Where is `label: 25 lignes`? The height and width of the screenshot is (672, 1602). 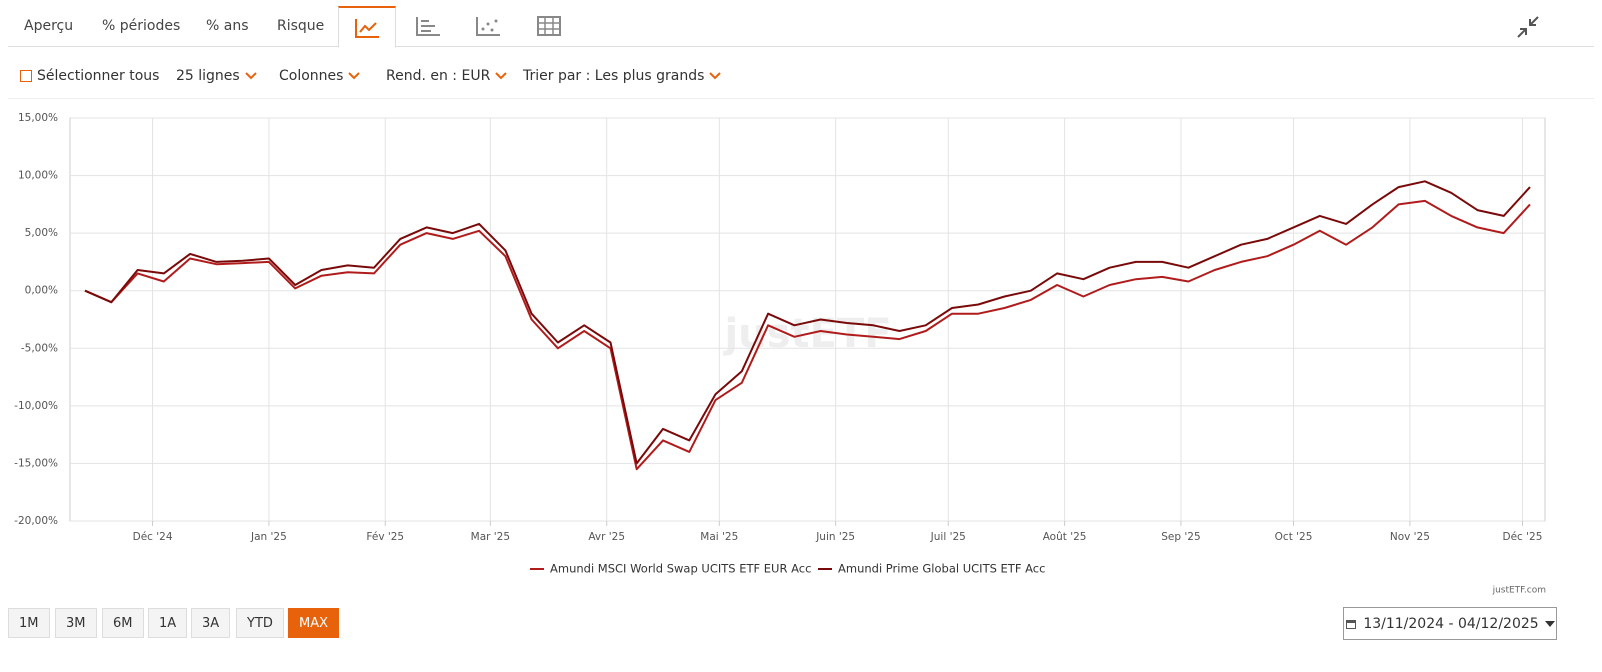
label: 25 lignes is located at coordinates (208, 76).